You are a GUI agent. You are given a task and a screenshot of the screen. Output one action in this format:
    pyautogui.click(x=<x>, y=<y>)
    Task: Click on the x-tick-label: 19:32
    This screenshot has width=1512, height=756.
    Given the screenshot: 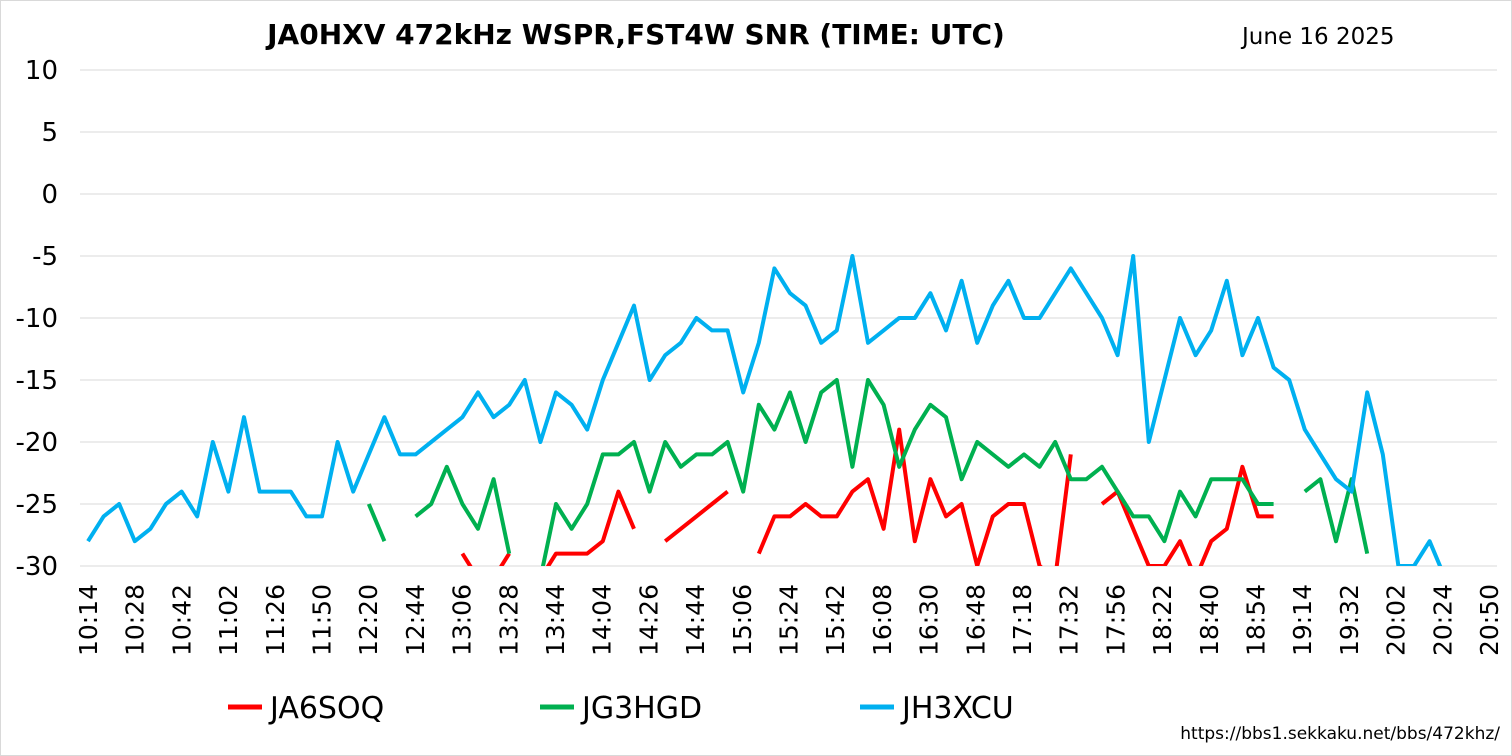 What is the action you would take?
    pyautogui.click(x=1349, y=620)
    